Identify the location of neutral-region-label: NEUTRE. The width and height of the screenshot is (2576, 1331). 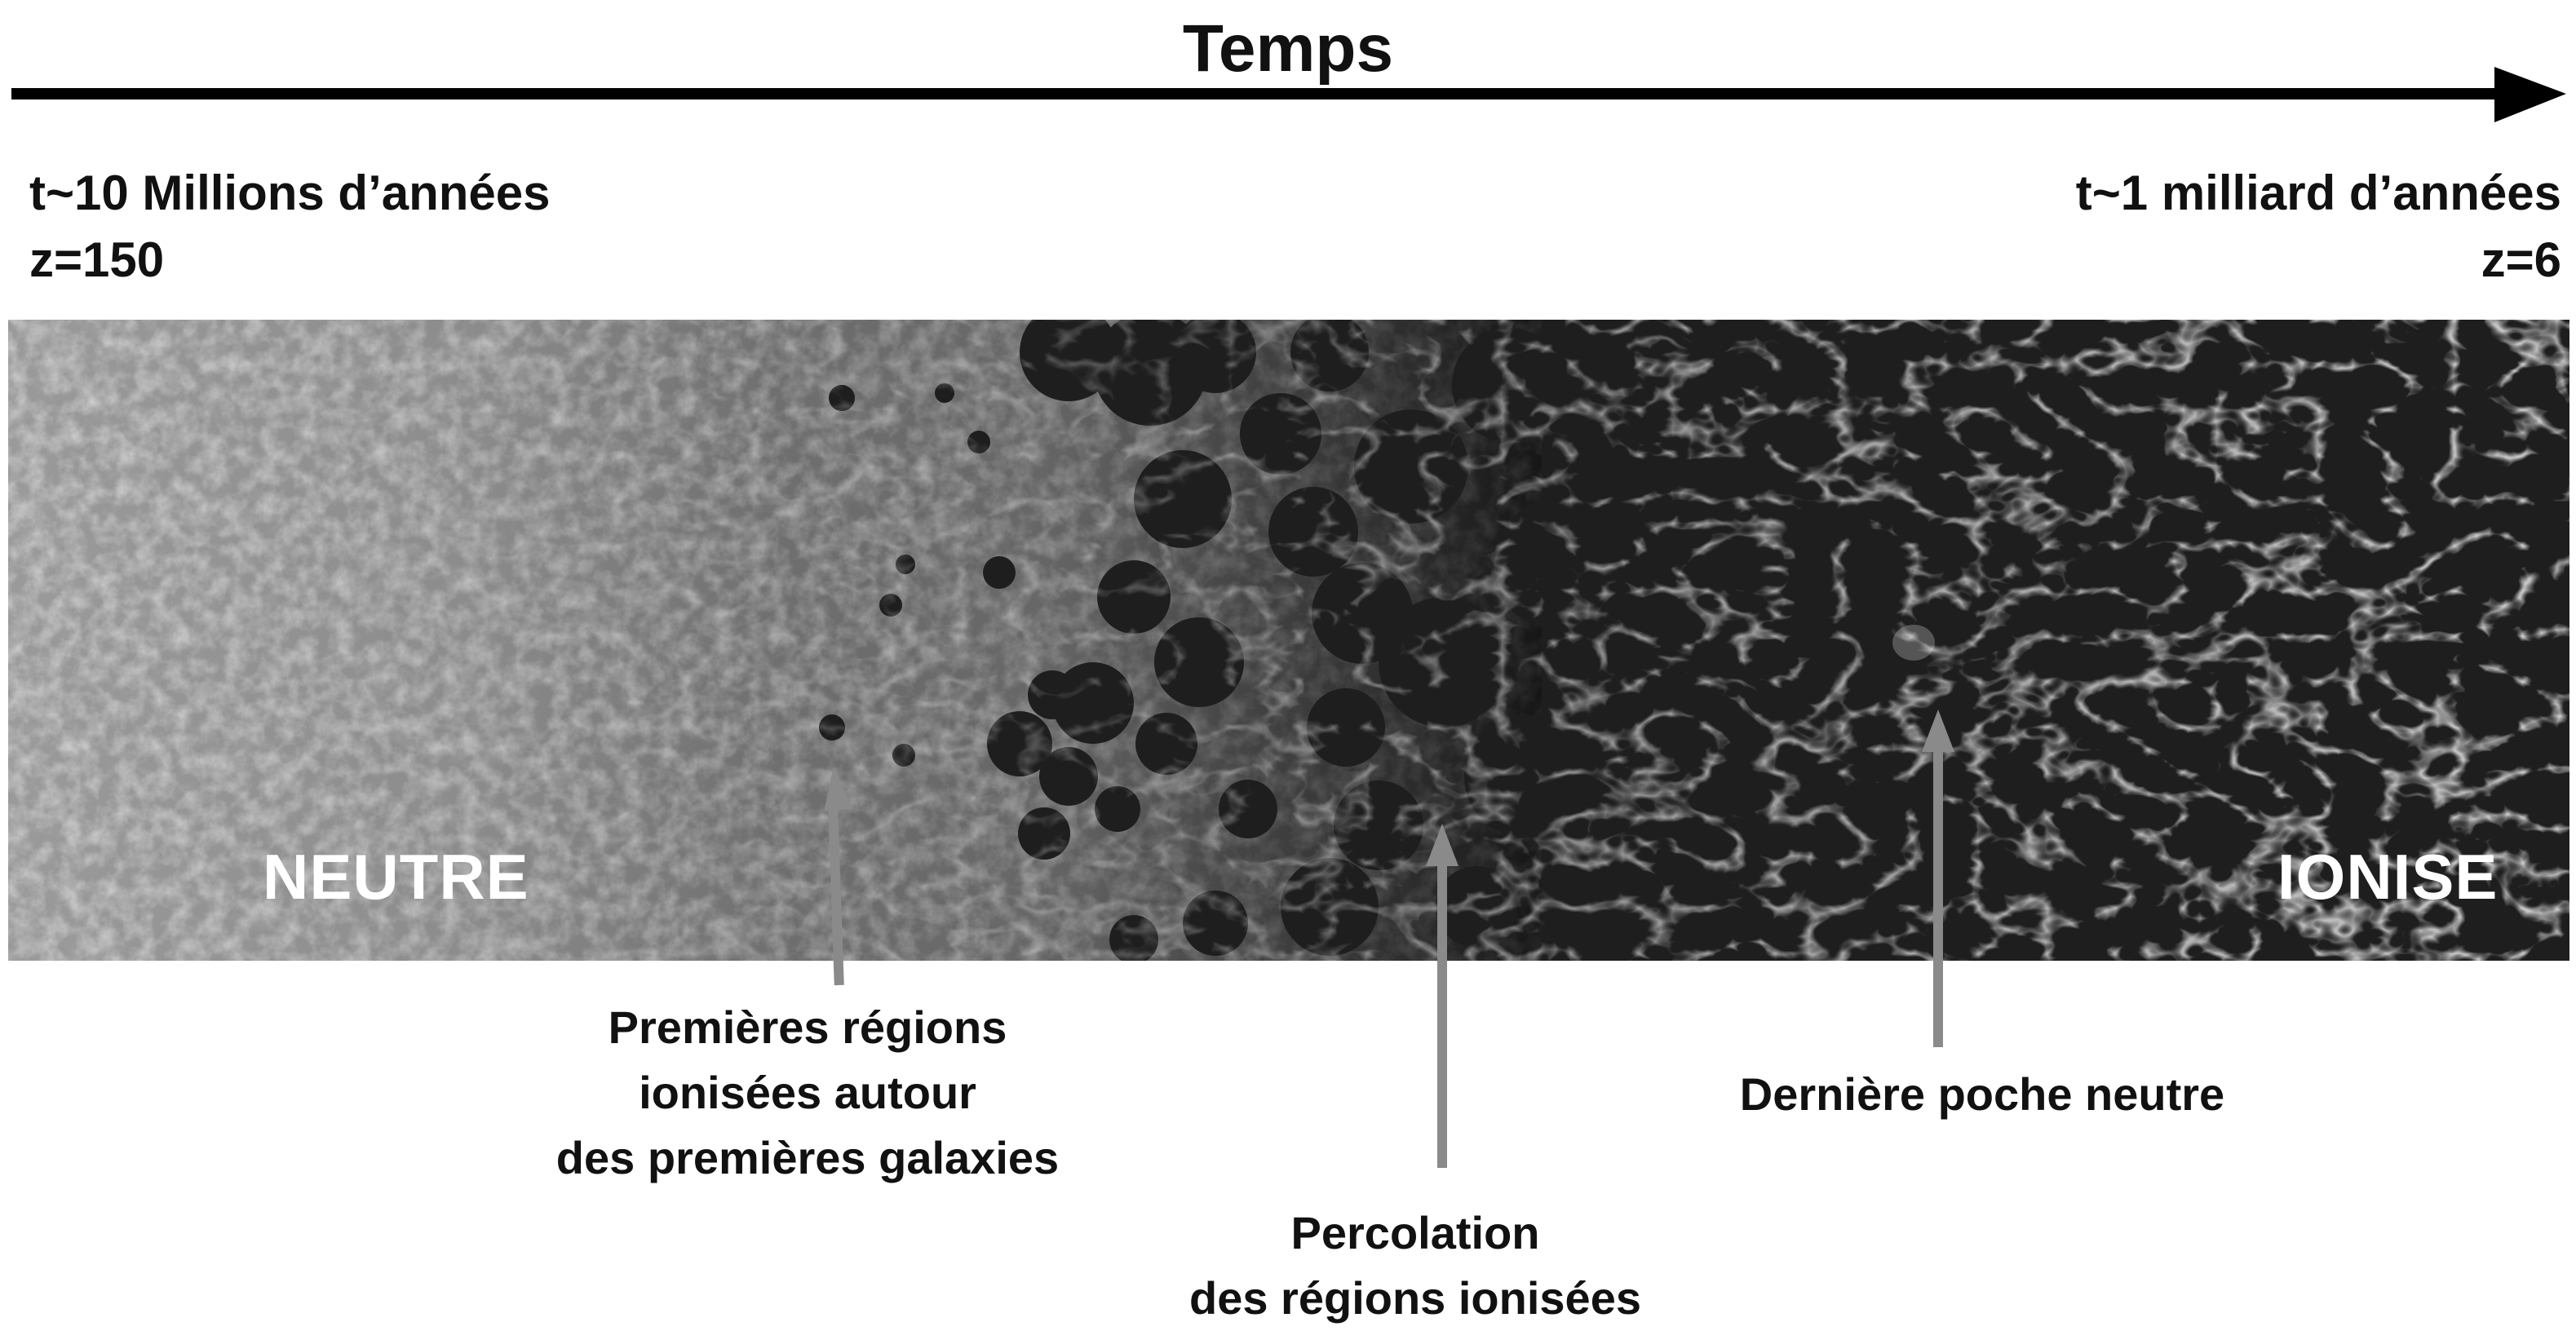
(396, 877).